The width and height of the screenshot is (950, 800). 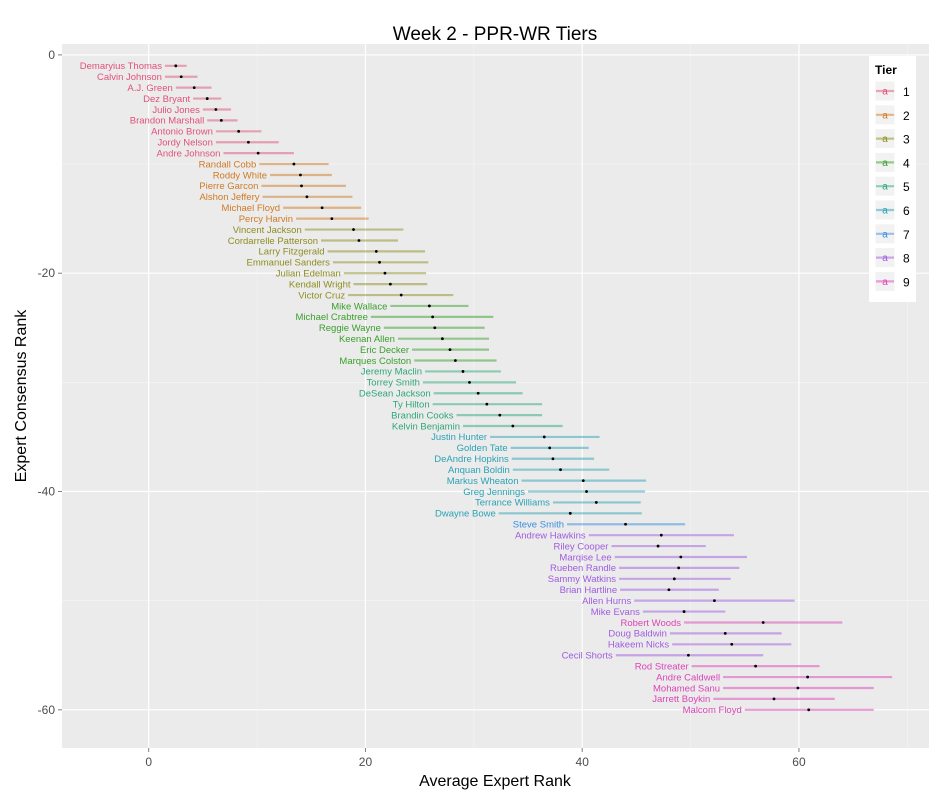 What do you see at coordinates (582, 579) in the screenshot?
I see `player-label: Sammy Watkins` at bounding box center [582, 579].